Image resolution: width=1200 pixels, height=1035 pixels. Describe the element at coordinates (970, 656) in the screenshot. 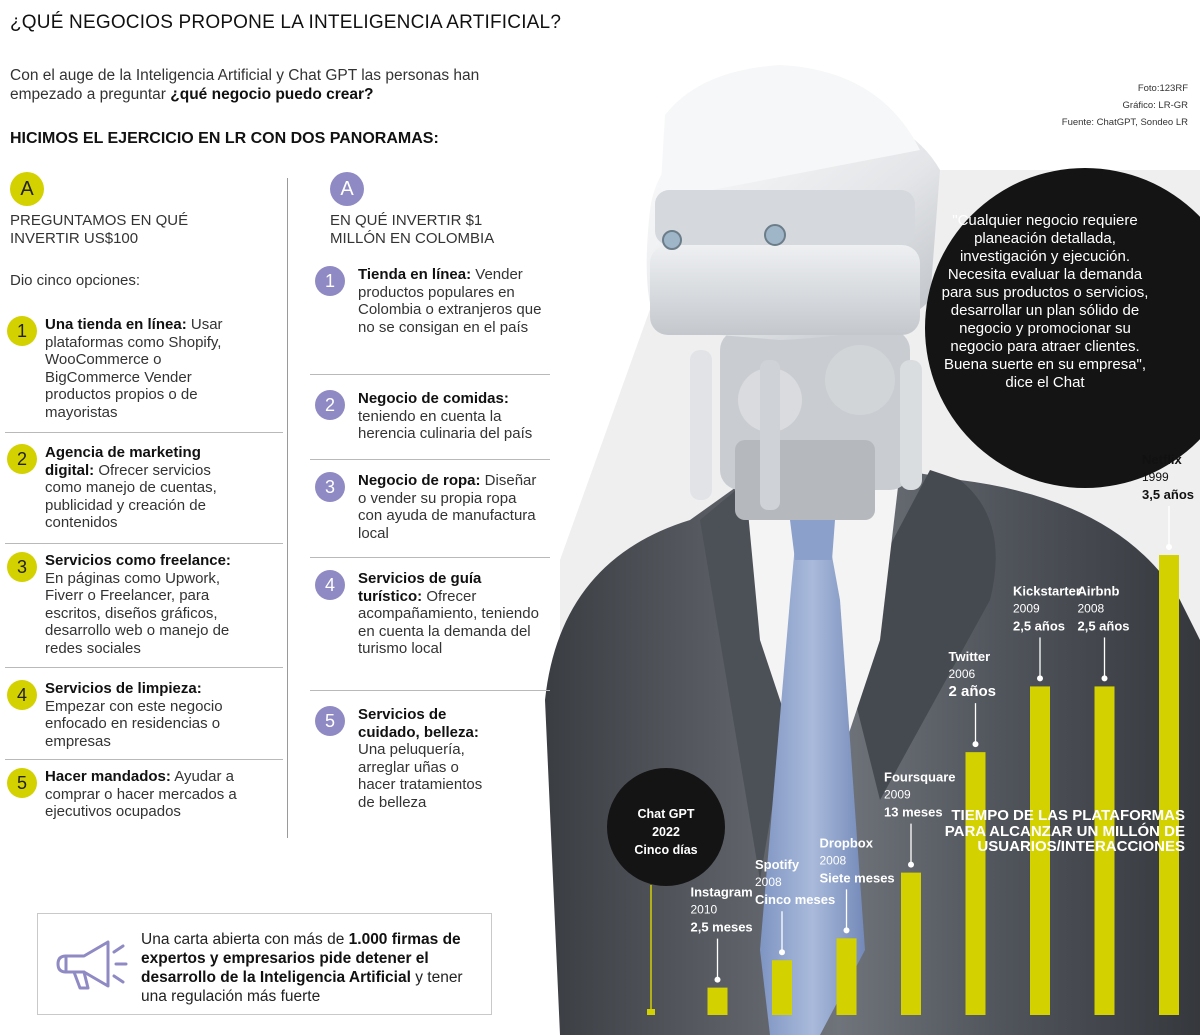

I see `label-name-twitter: Twitter` at that location.